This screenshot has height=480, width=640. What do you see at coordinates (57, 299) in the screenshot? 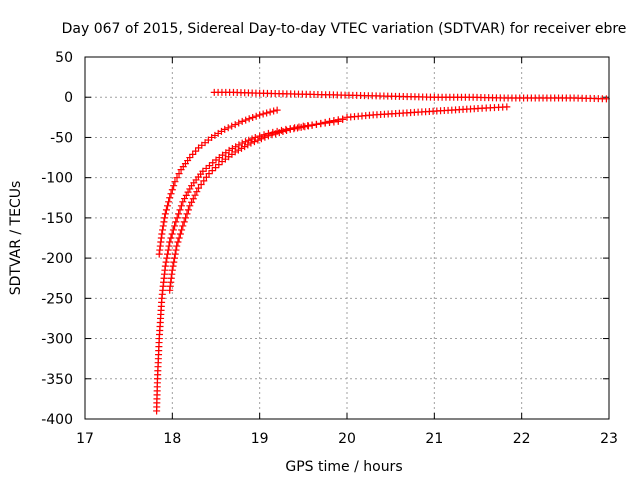
I see `y-tick-label: -250` at bounding box center [57, 299].